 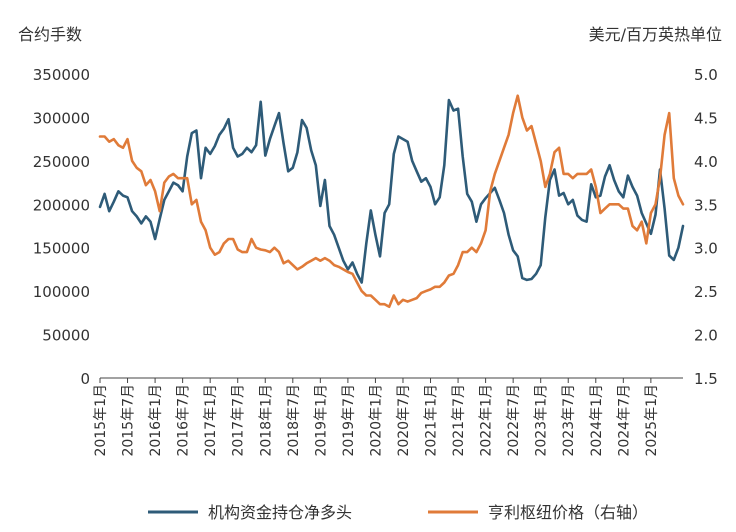 What do you see at coordinates (239, 420) in the screenshot?
I see `x-tick-label: 2017年7月` at bounding box center [239, 420].